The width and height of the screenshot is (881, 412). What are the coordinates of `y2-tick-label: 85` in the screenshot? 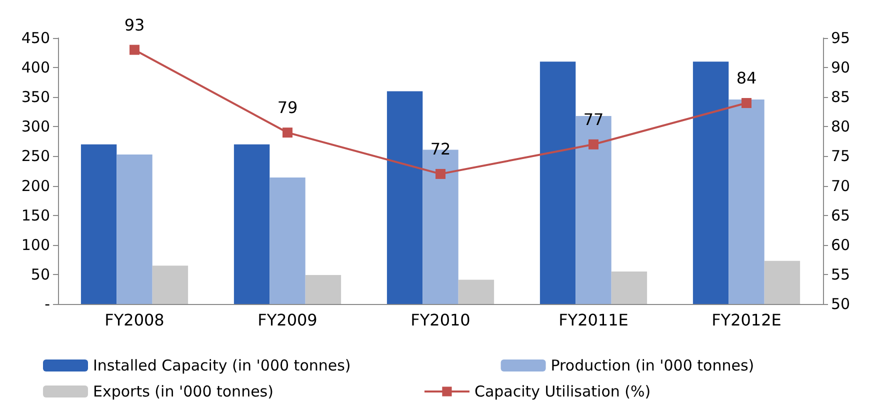 It's located at (840, 97).